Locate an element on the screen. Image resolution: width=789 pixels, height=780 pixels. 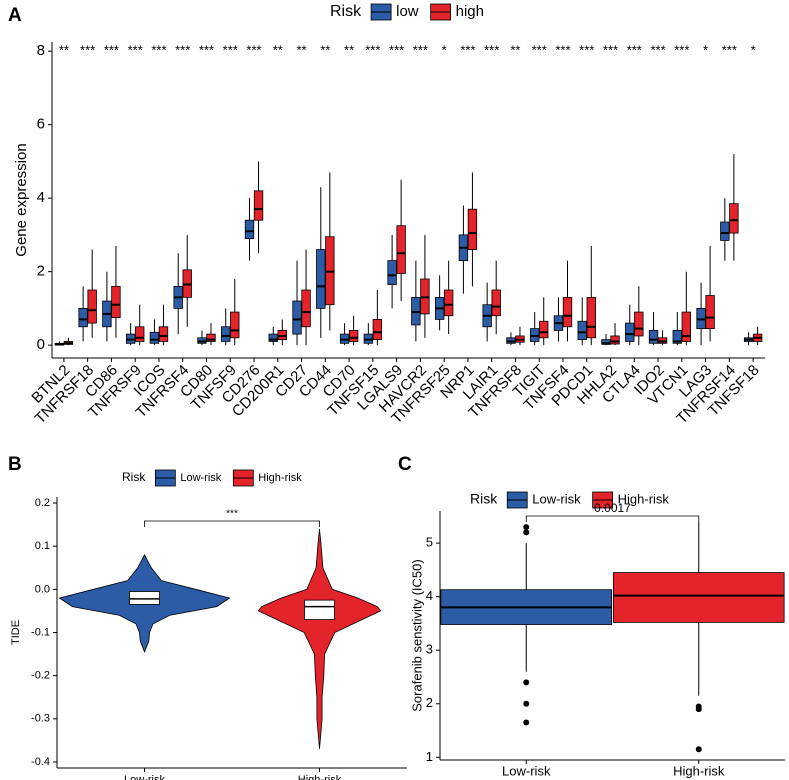
y-tick-label: -0.3 is located at coordinates (40, 719).